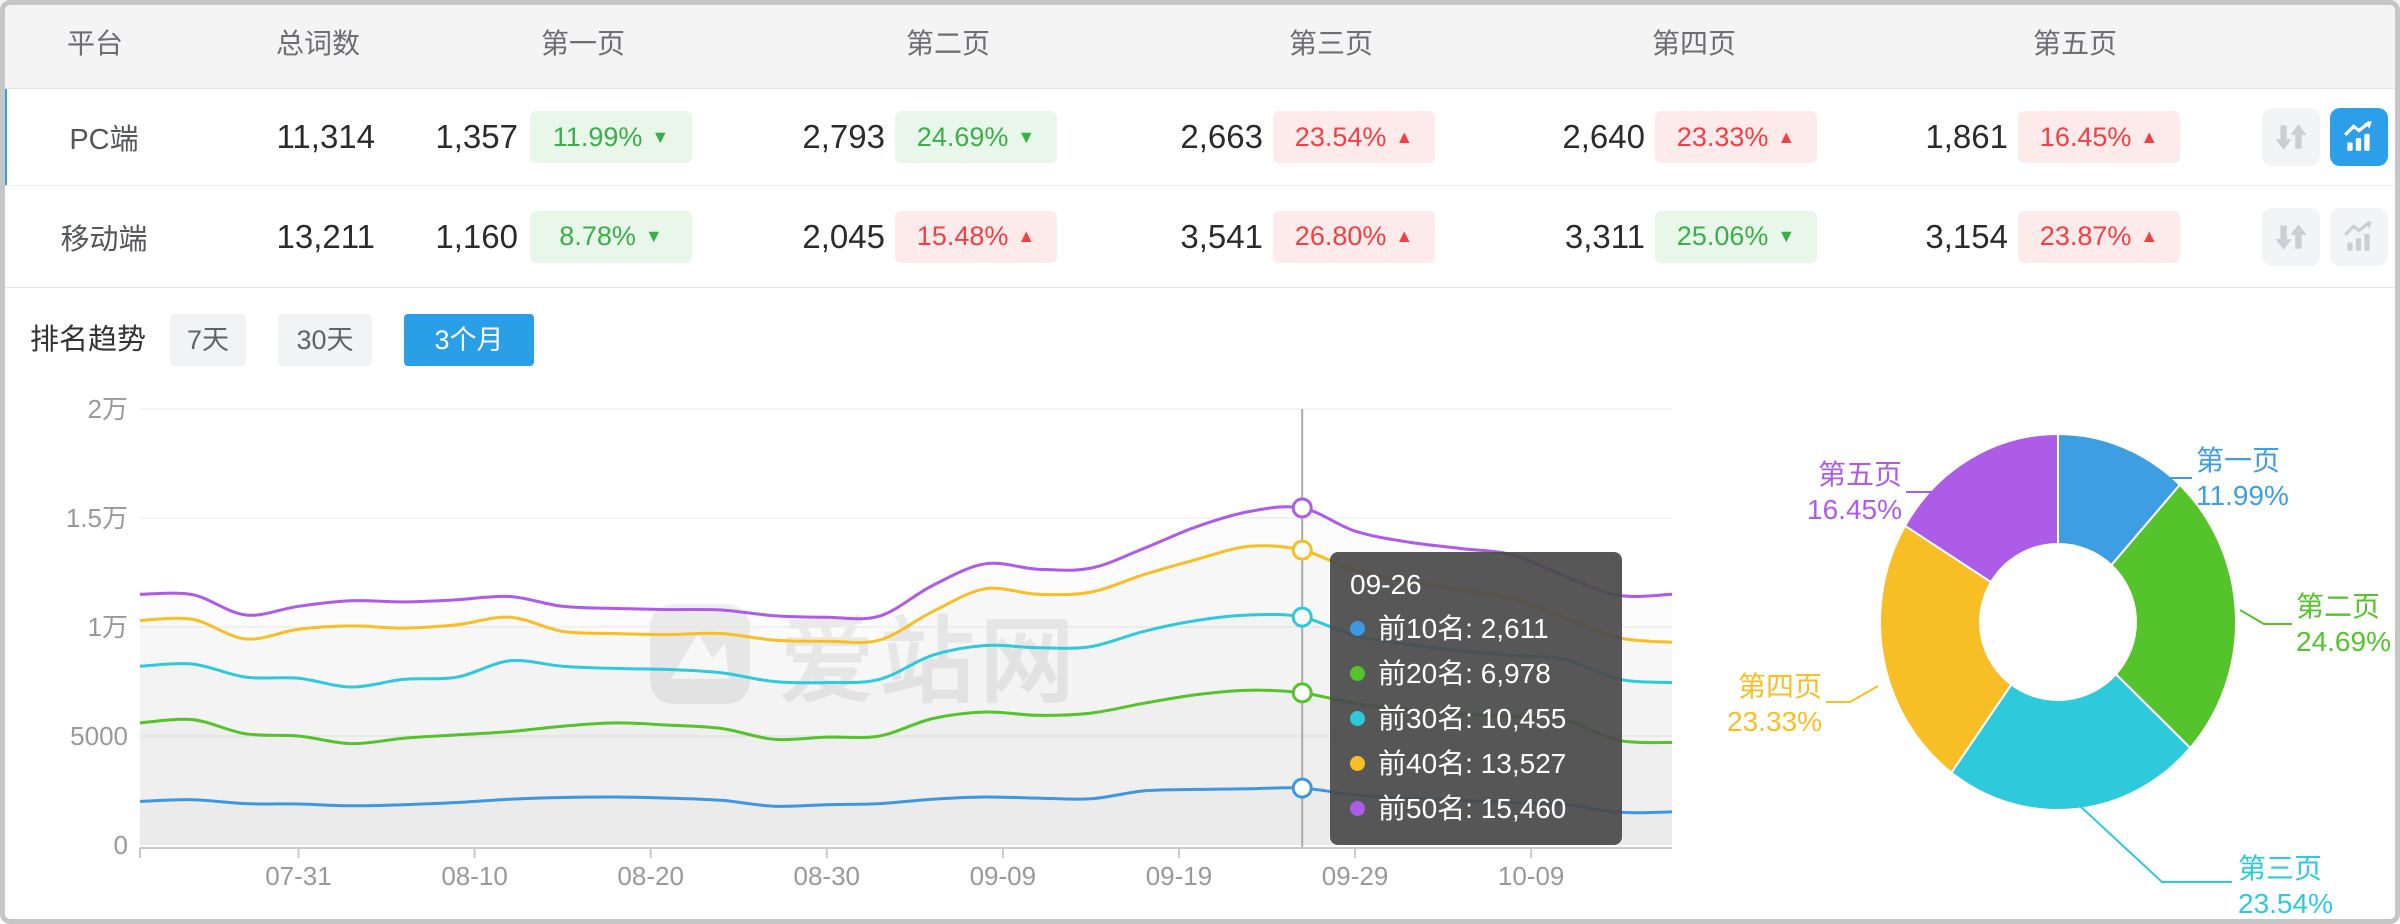  Describe the element at coordinates (1981, 508) in the screenshot. I see `donut-slice-第五页` at that location.